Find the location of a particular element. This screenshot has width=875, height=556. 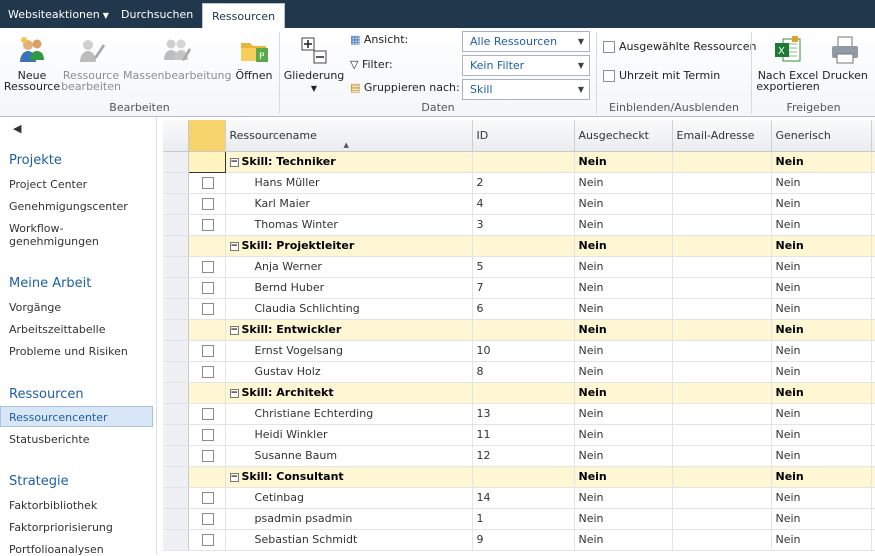

group-by-select: Skill ▼ is located at coordinates (526, 89).